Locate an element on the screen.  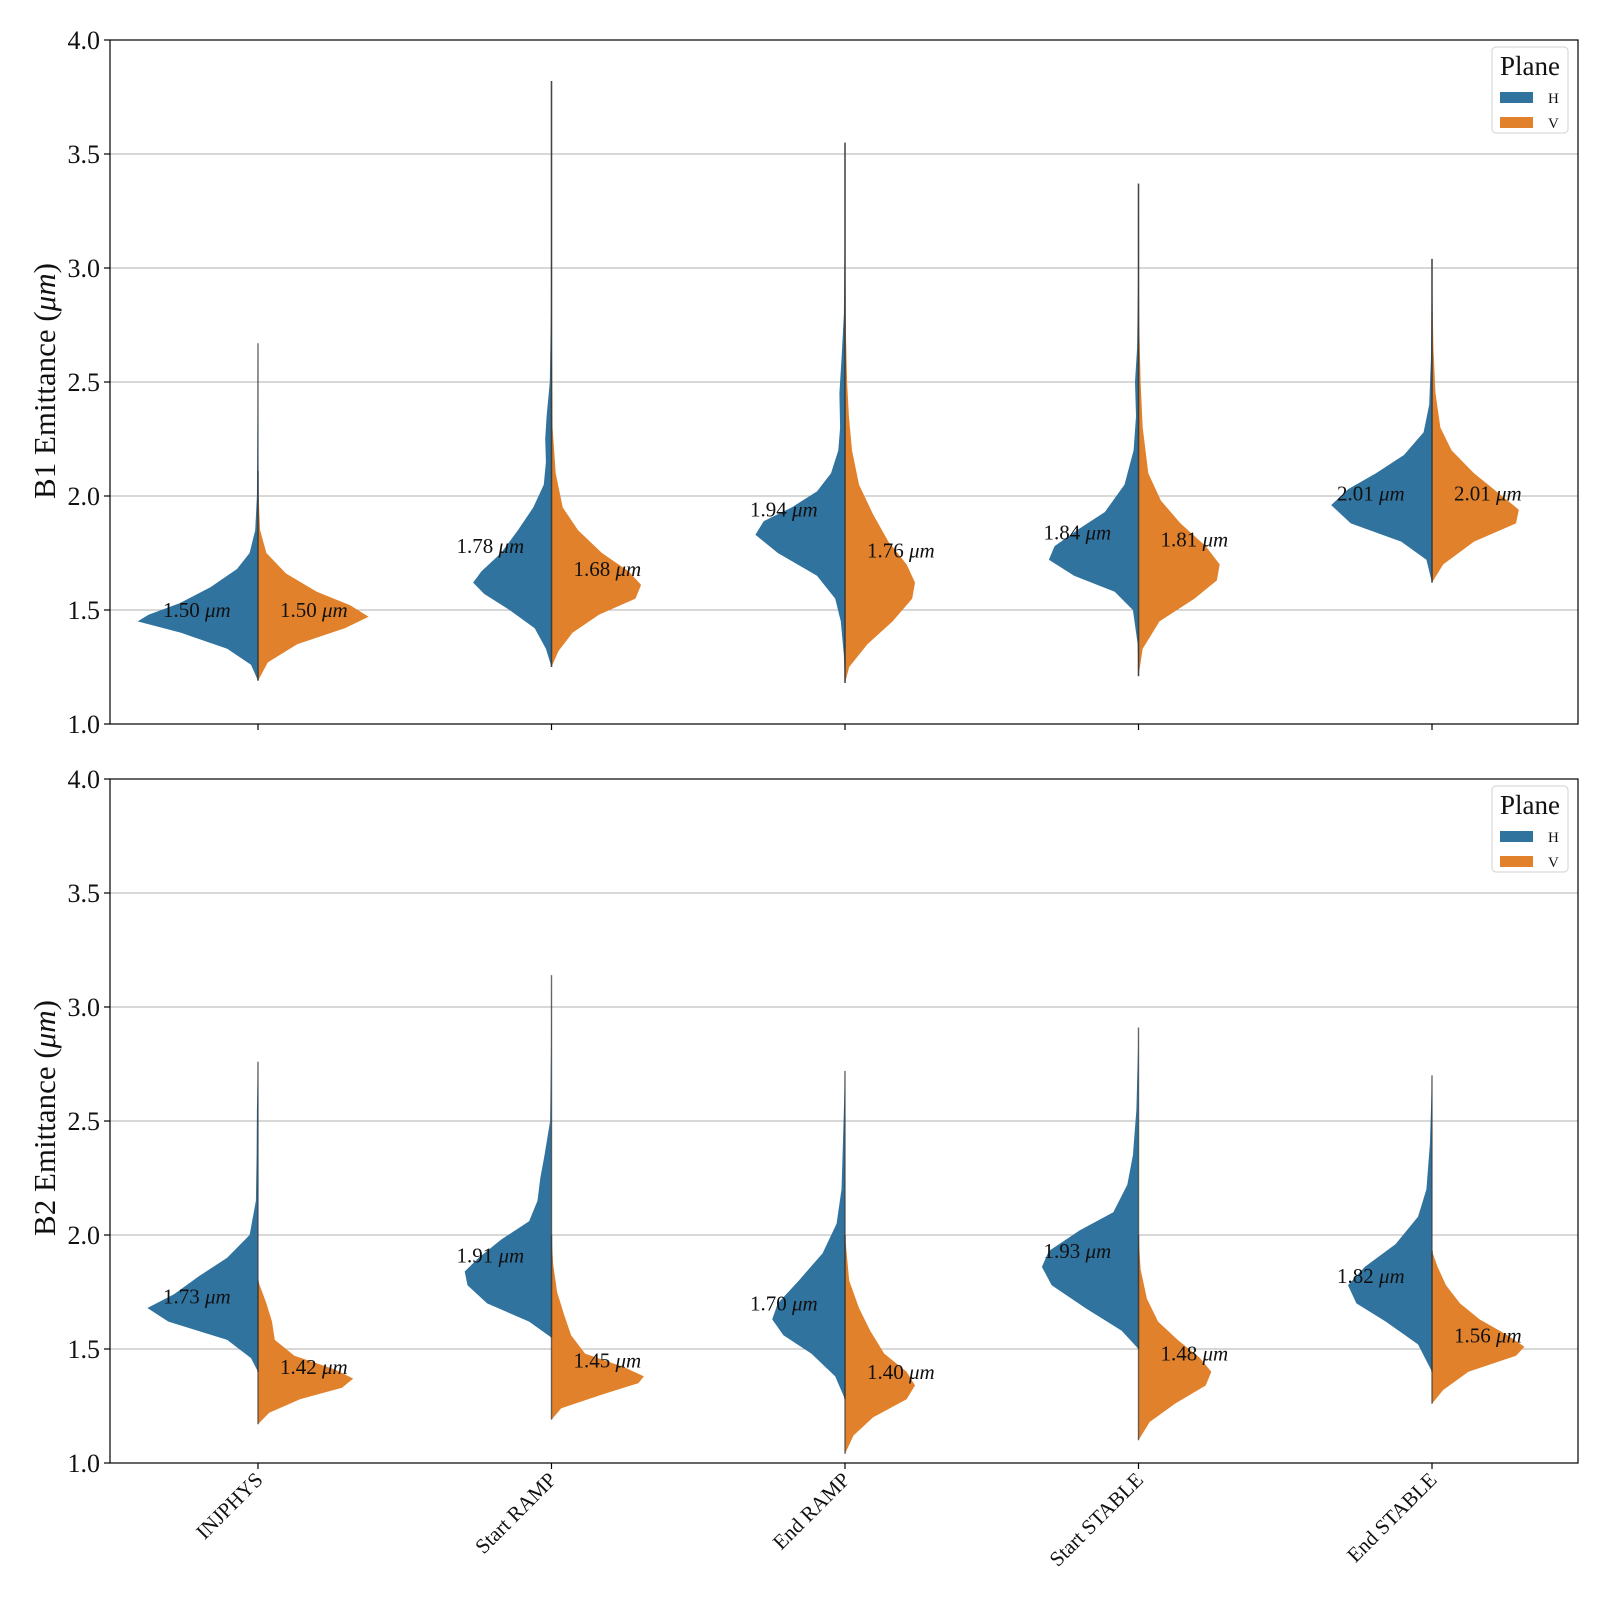
violin-b1-end-ramp-v is located at coordinates (880, 413).